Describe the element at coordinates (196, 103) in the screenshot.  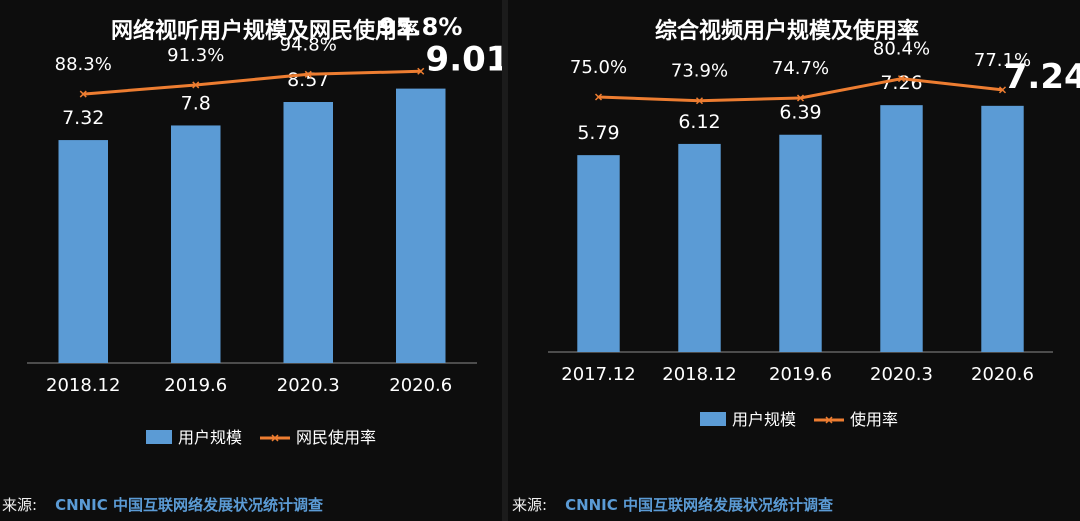
I see `bar-value-label: 7.8` at that location.